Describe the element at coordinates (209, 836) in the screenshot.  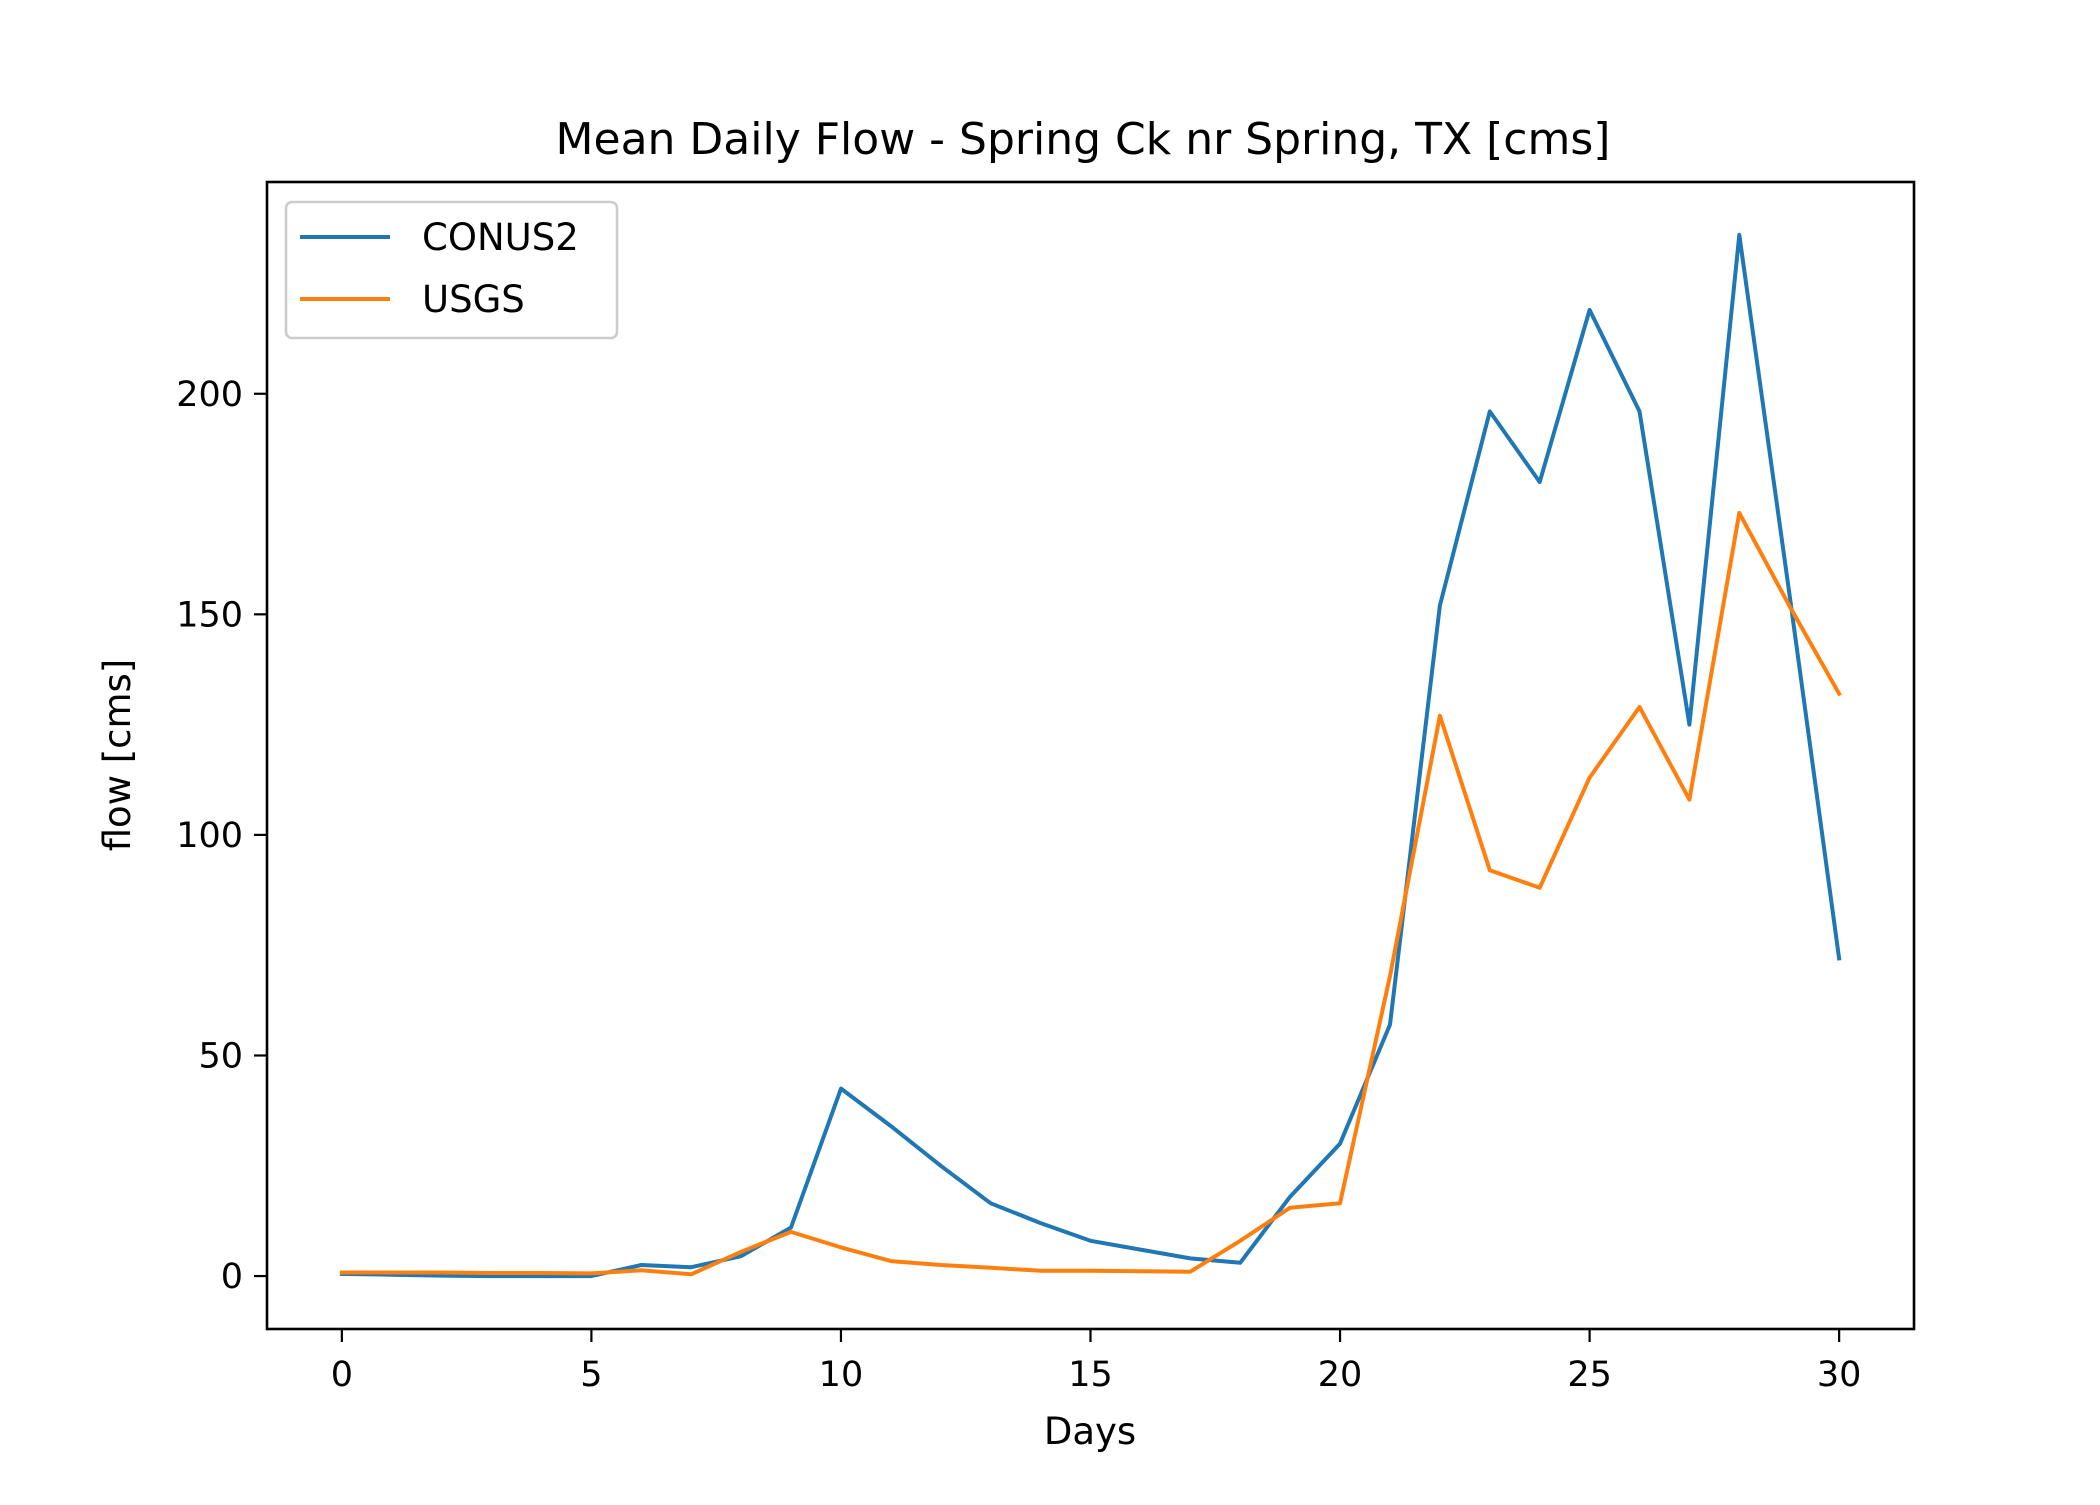
I see `y-tick-label: 100` at that location.